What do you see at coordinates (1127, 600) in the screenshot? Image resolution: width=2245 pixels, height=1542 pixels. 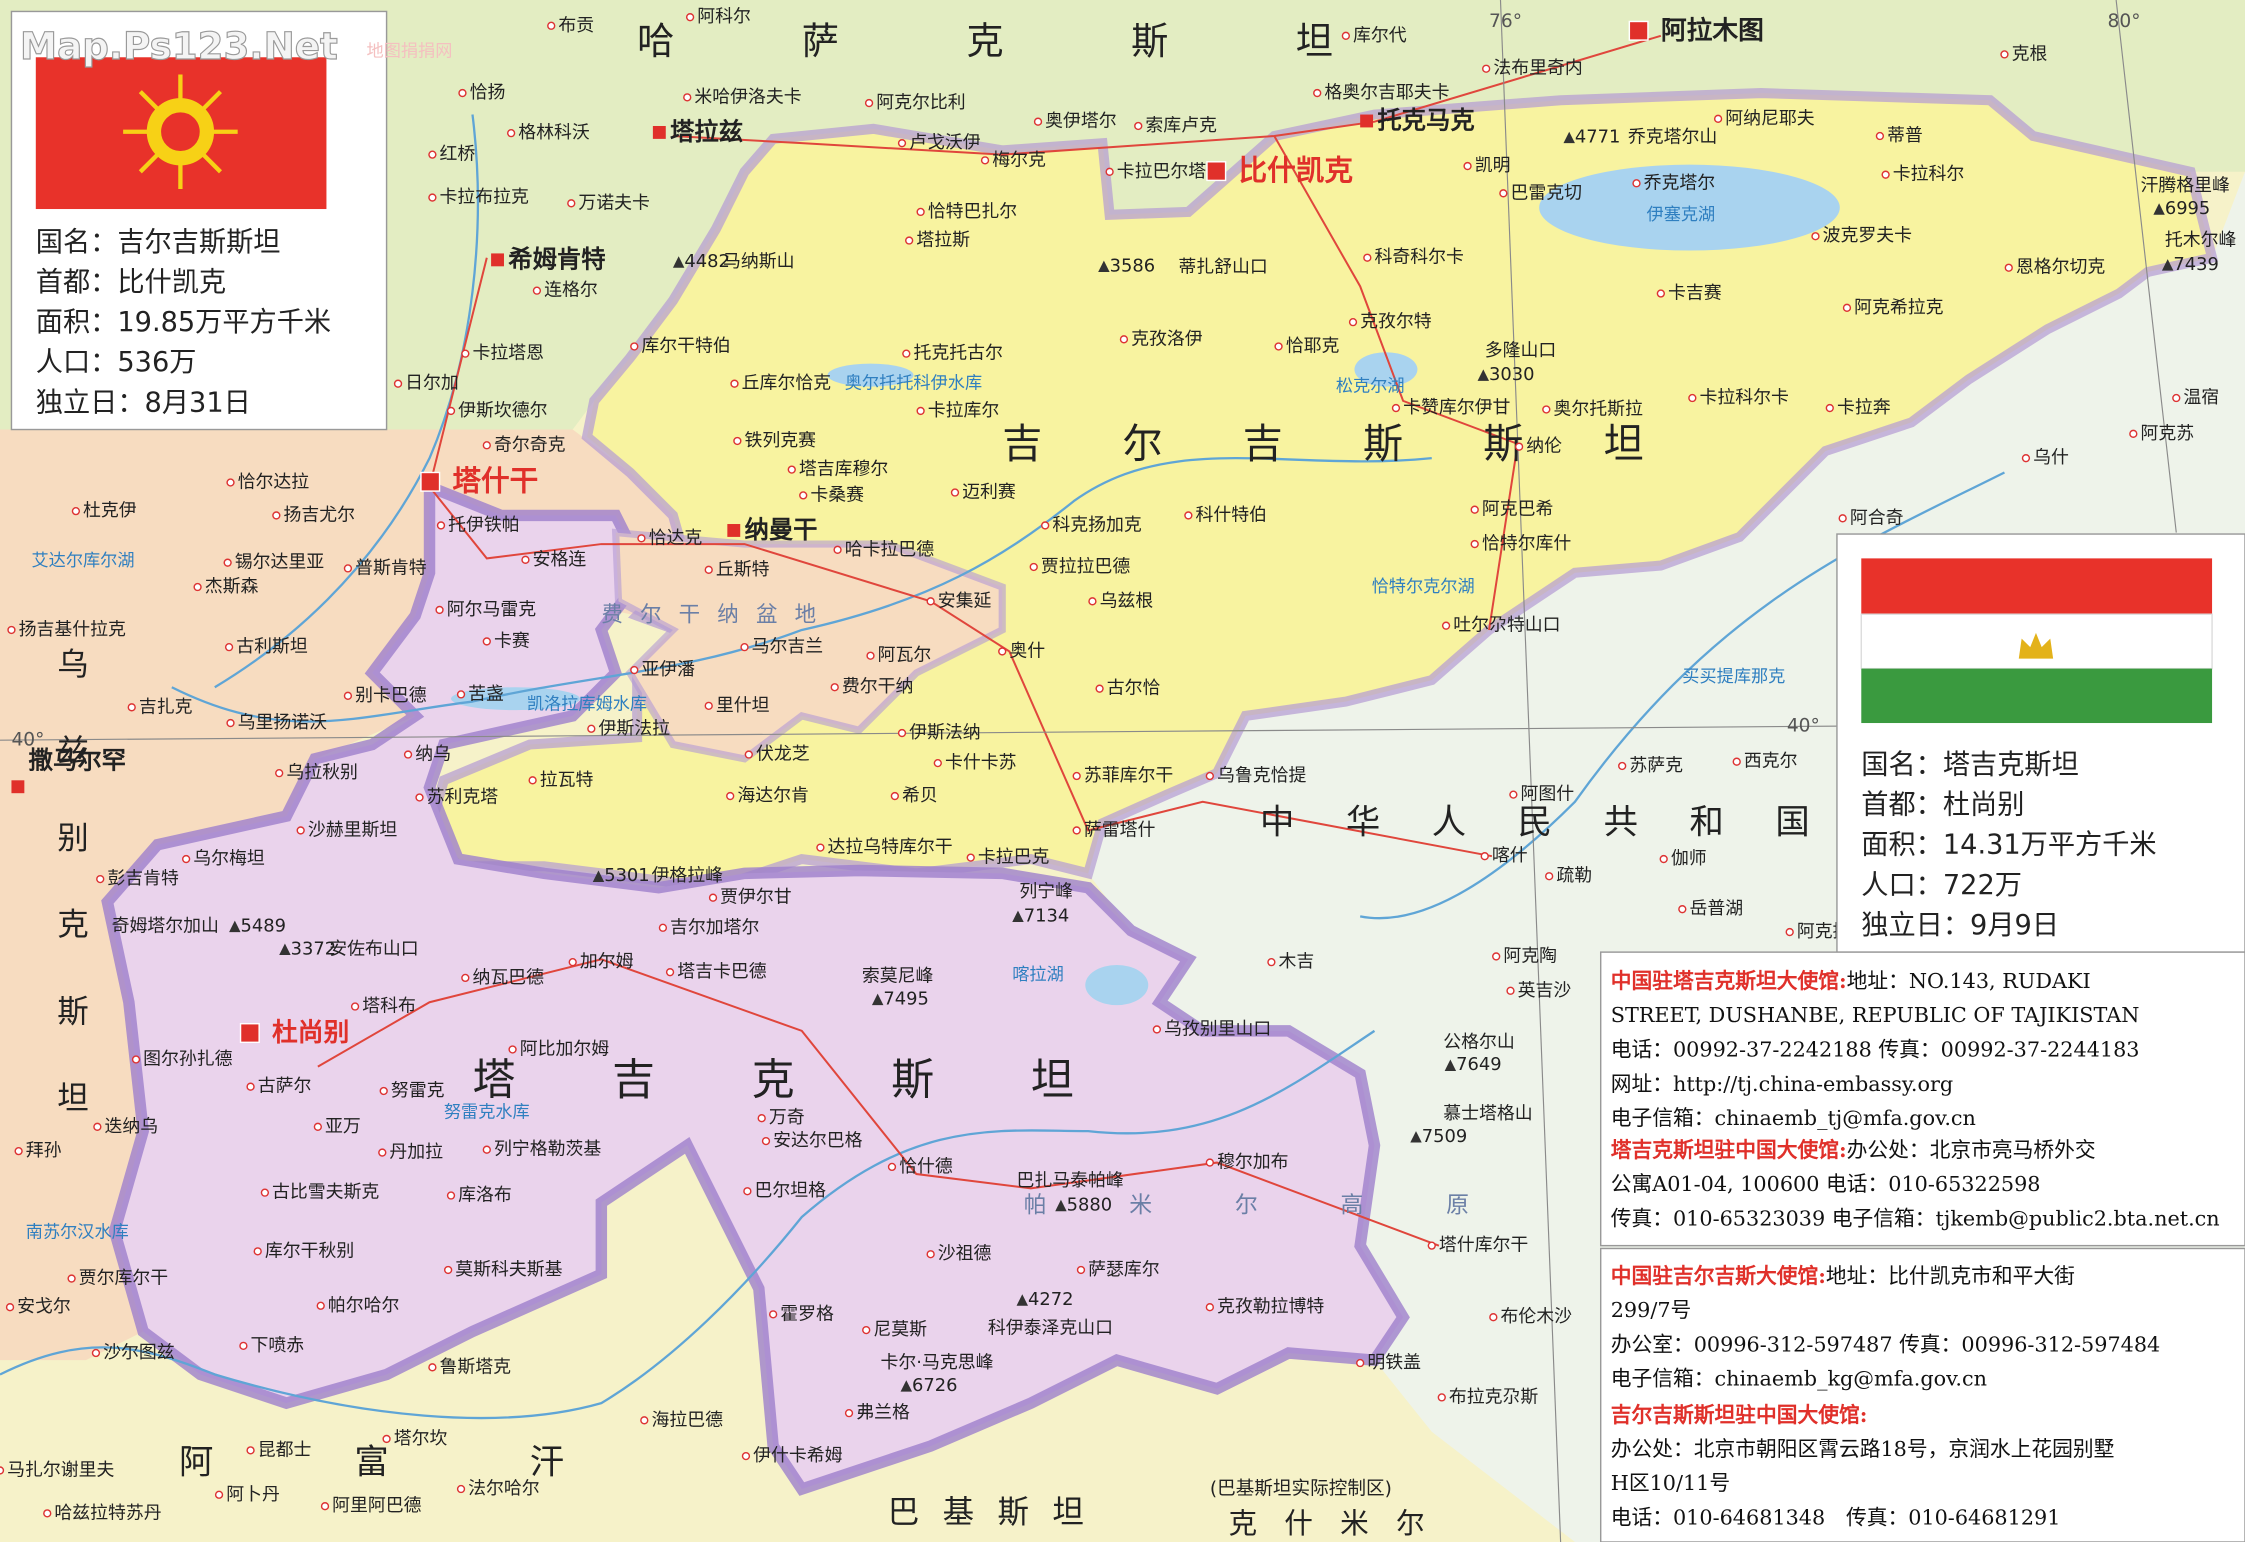 I see `city-name: 乌兹根` at bounding box center [1127, 600].